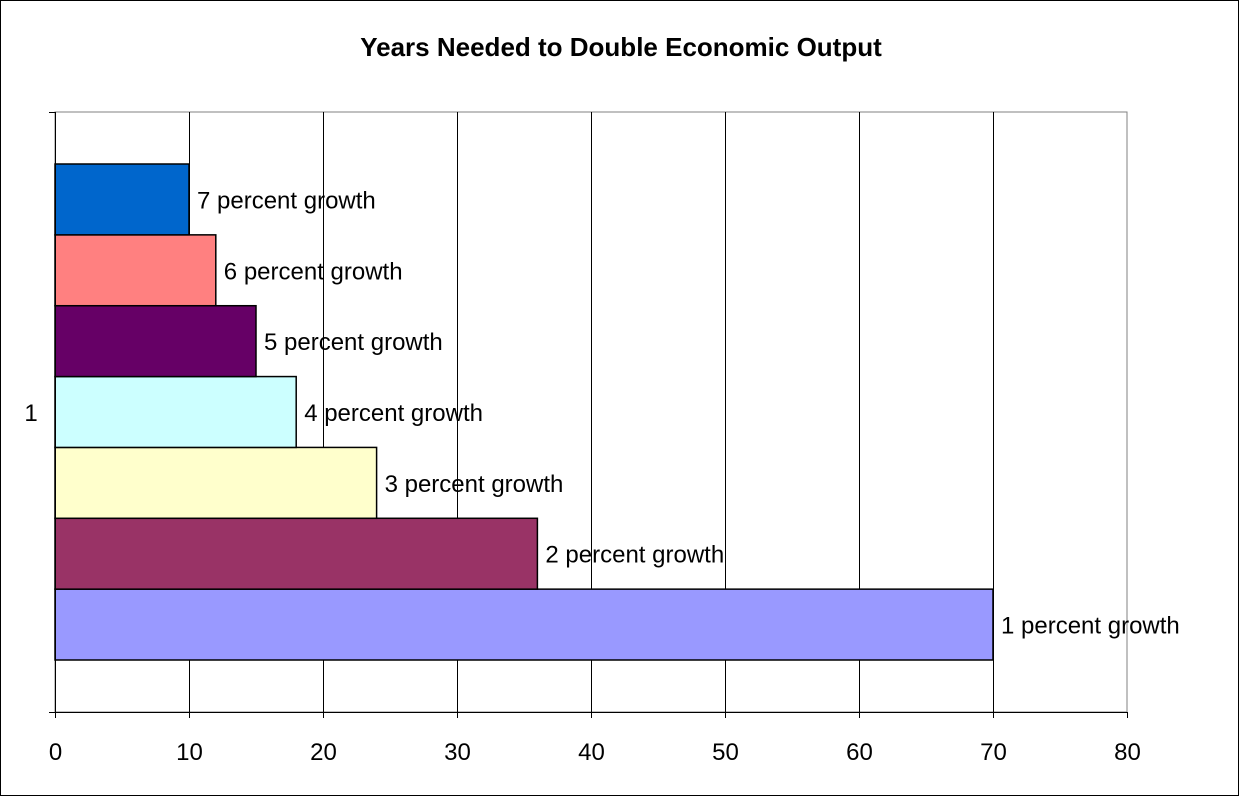 The width and height of the screenshot is (1239, 797). Describe the element at coordinates (189, 752) in the screenshot. I see `x-tick-label-10: 10` at that location.